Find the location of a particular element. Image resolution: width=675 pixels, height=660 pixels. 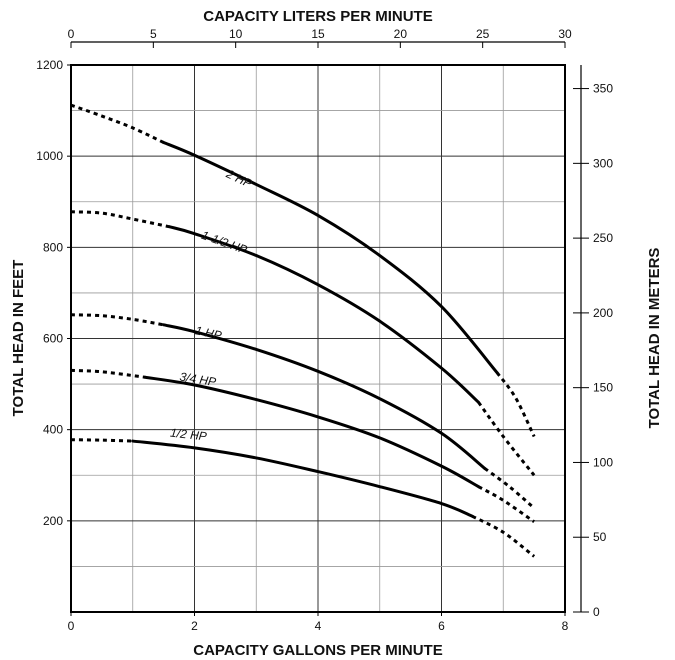

series-label: 1-1/2 HP is located at coordinates (224, 242).